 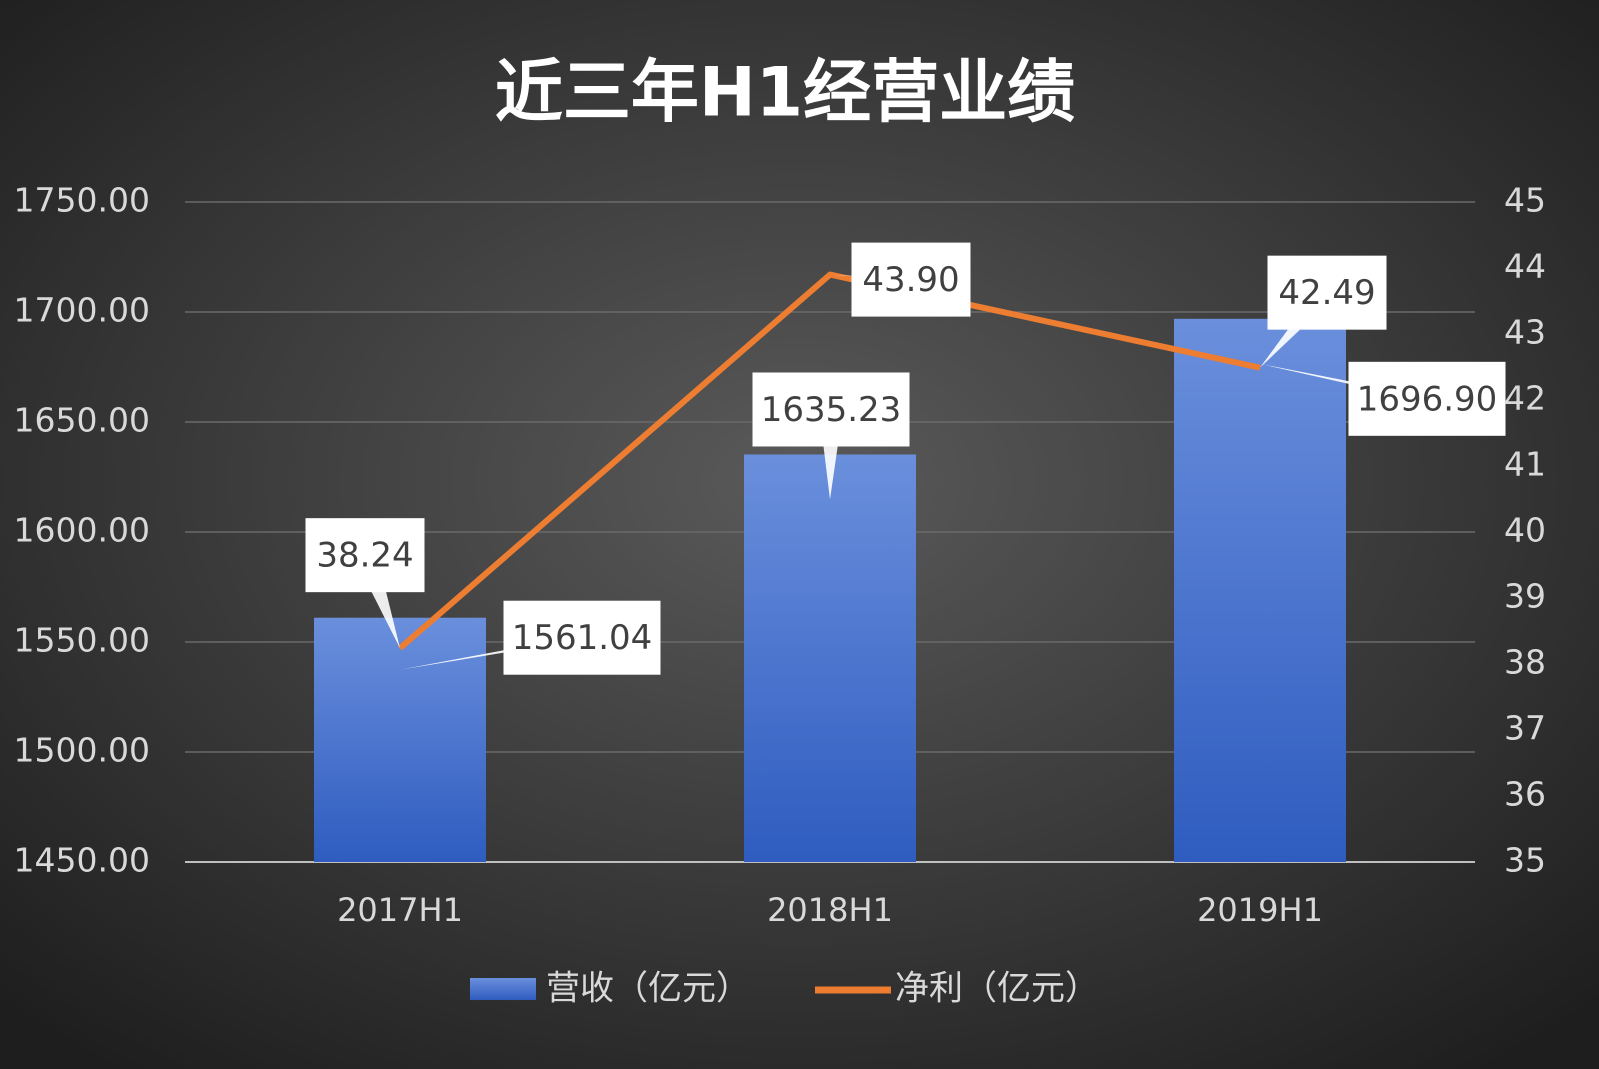 I want to click on y-tick-label: 1550.00, so click(x=82, y=640).